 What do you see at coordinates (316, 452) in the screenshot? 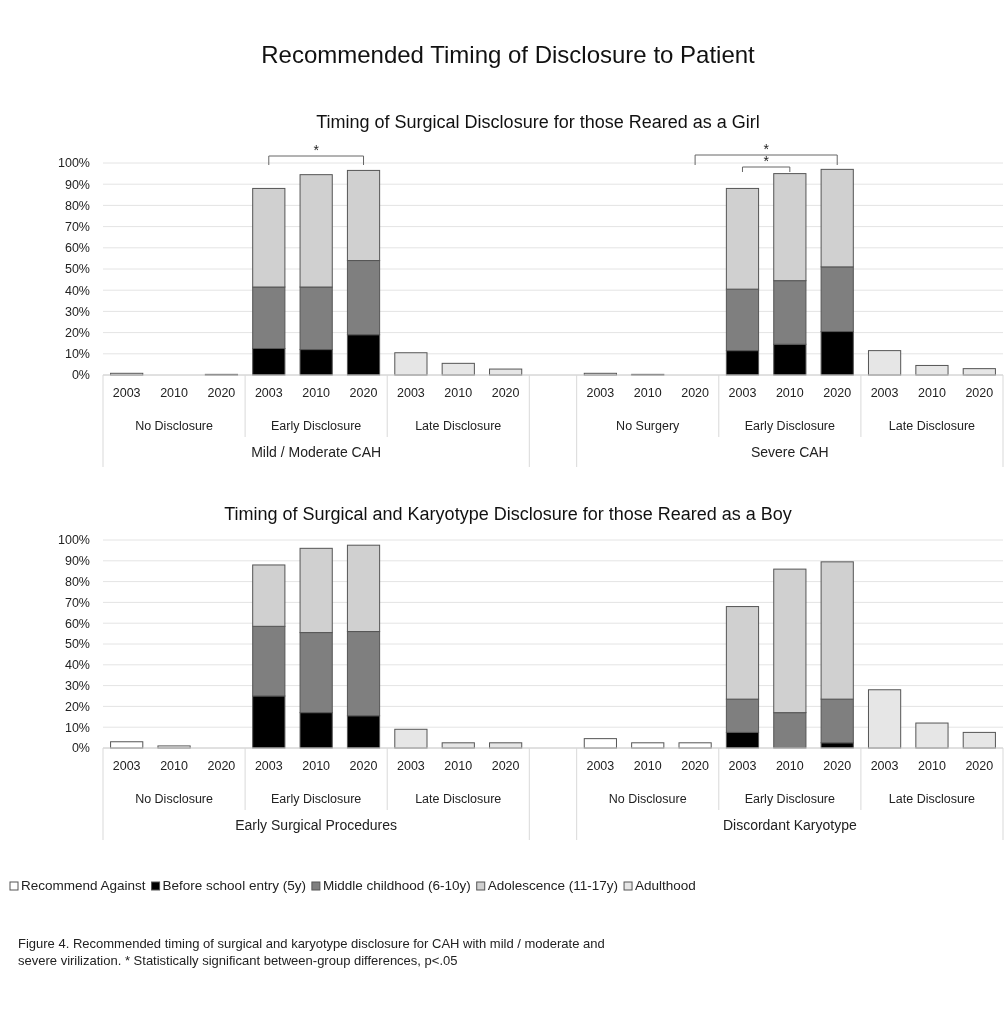
I see `text: Mild / Moderate CAH` at bounding box center [316, 452].